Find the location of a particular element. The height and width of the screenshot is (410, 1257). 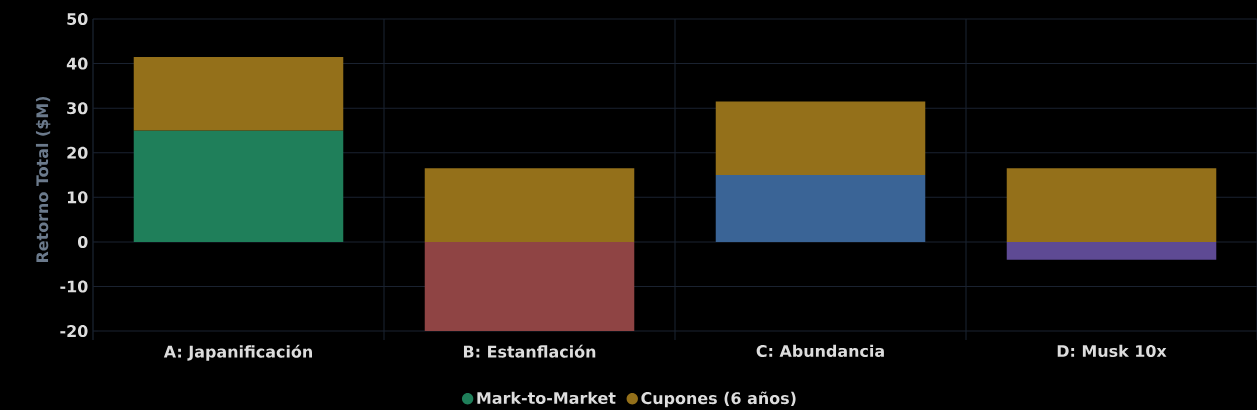

y-tick-label: 40 is located at coordinates (77, 63).